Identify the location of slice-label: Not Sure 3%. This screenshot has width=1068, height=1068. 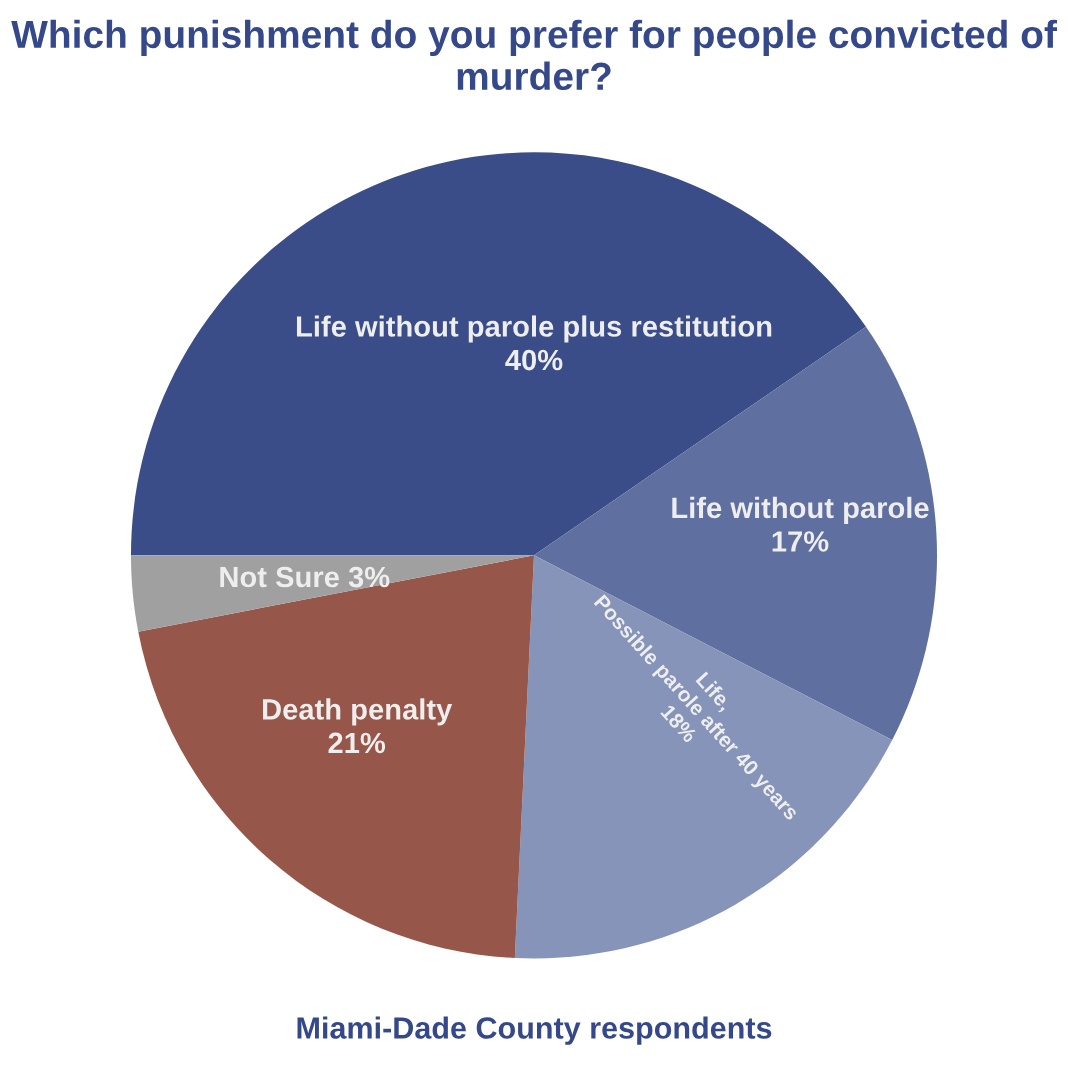
(305, 577).